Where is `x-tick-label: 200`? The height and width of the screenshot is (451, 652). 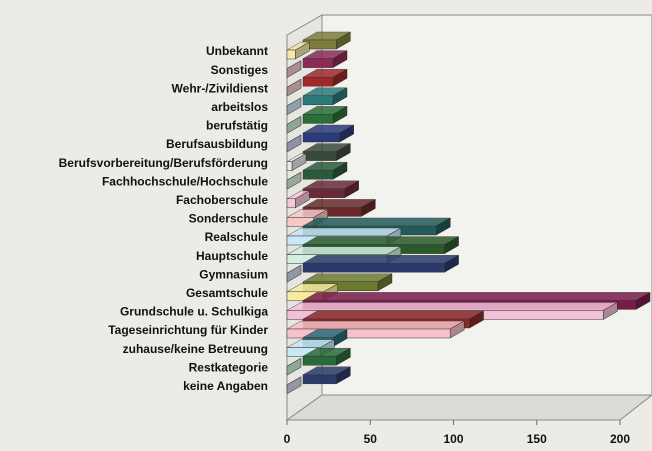 x-tick-label: 200 is located at coordinates (620, 439).